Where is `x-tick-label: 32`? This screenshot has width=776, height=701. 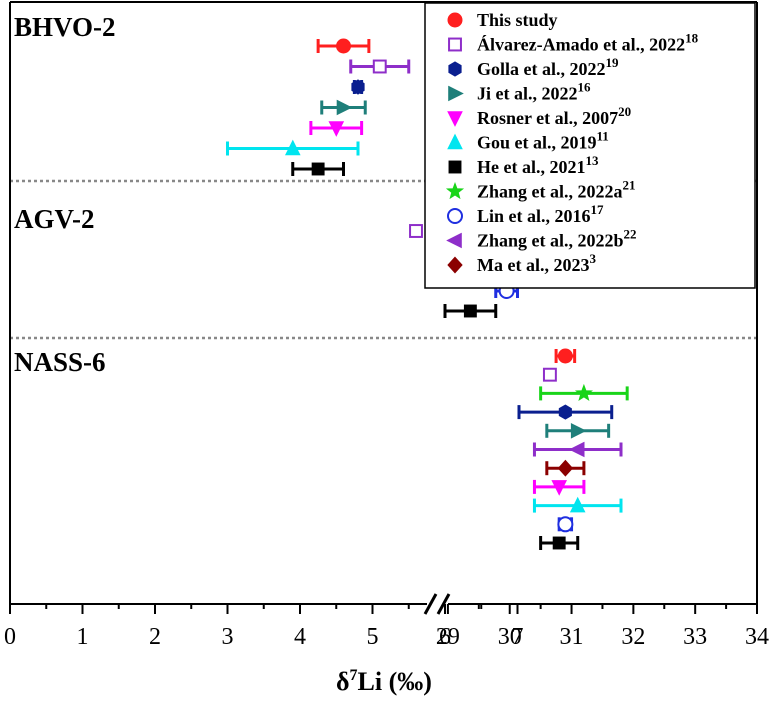
x-tick-label: 32 is located at coordinates (633, 637).